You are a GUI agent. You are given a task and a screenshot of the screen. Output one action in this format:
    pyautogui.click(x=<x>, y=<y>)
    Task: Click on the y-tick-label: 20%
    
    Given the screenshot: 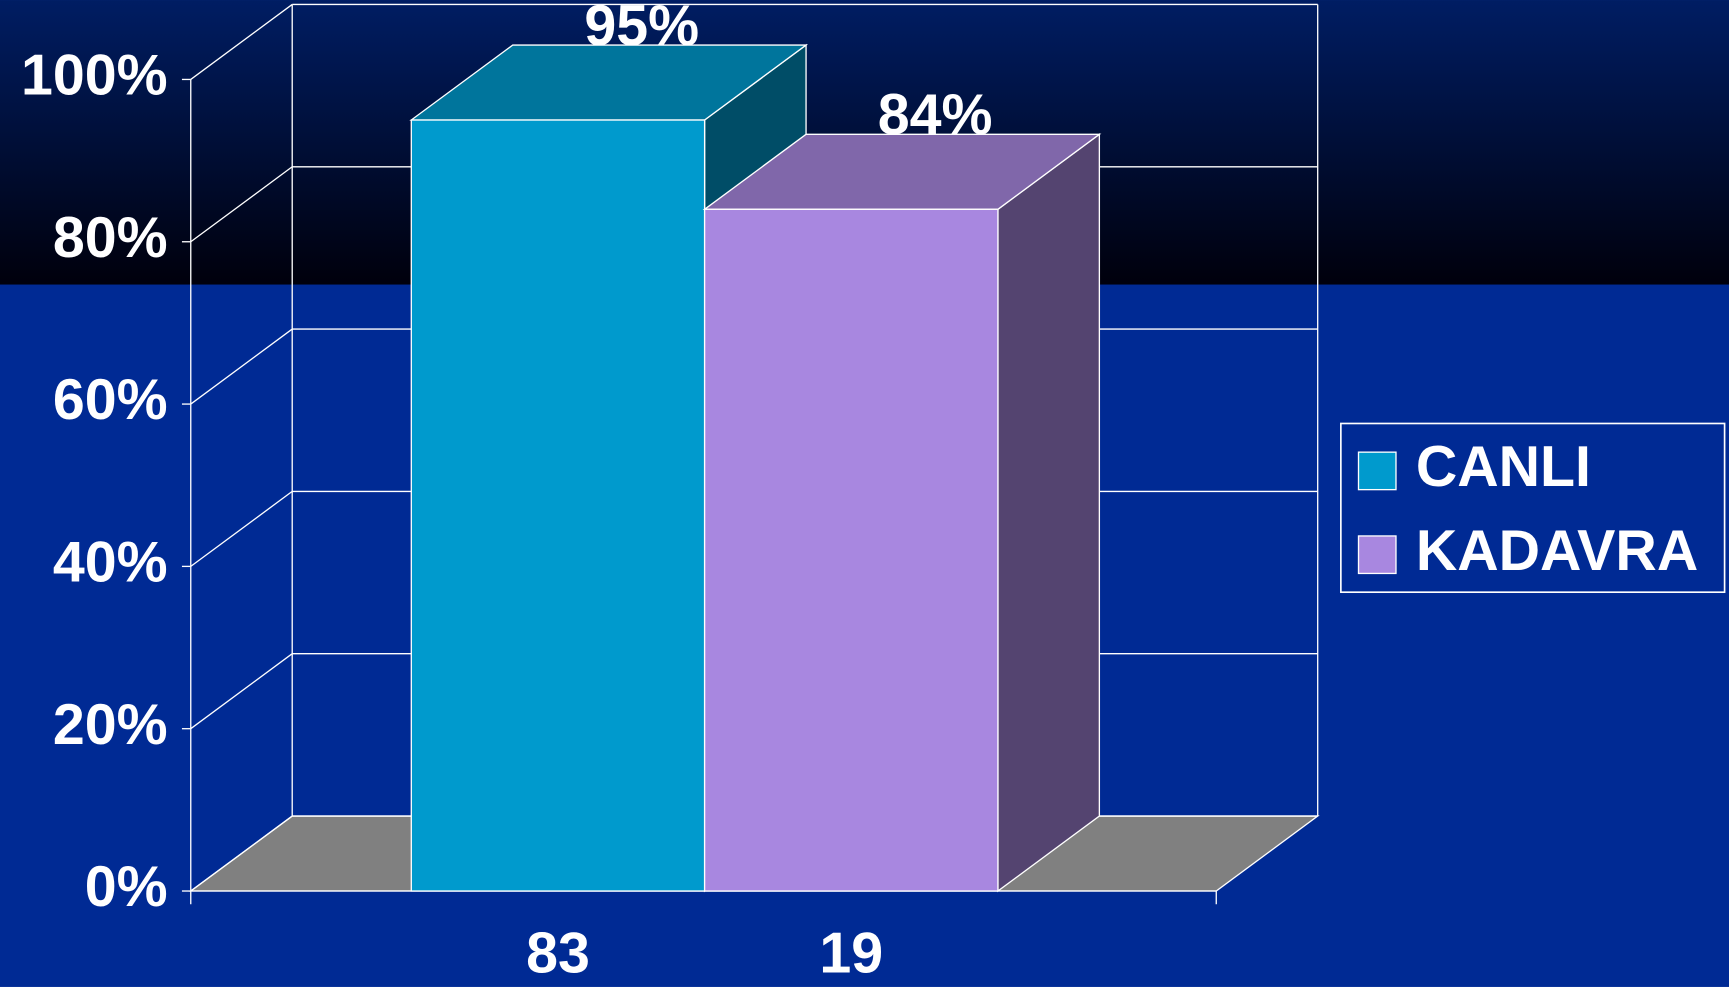 What is the action you would take?
    pyautogui.click(x=110, y=725)
    